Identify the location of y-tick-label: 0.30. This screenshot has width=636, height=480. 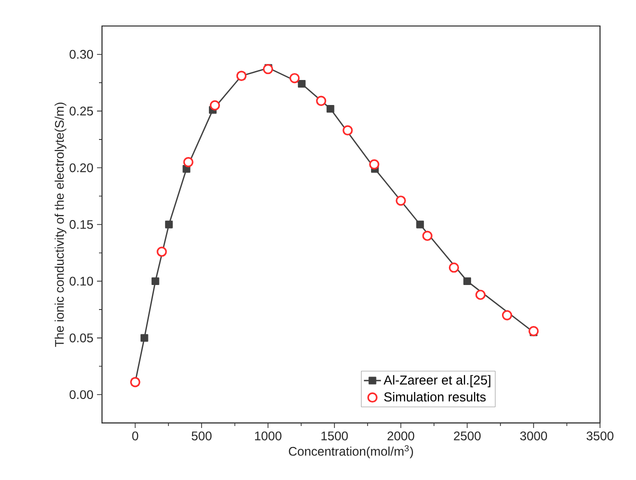
(82, 54).